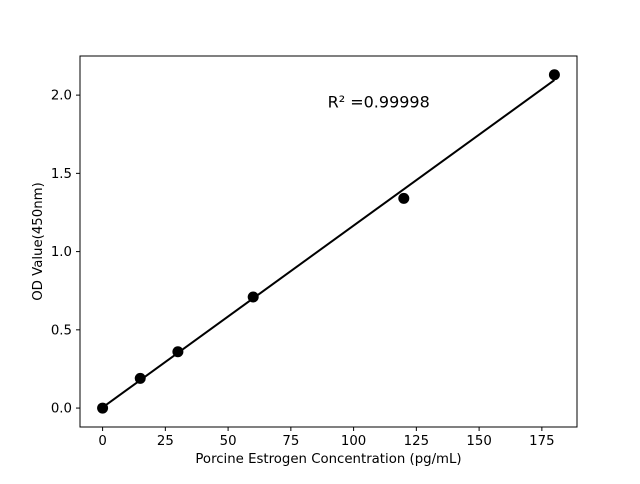 The width and height of the screenshot is (640, 484). I want to click on x-tick-label: 125, so click(416, 441).